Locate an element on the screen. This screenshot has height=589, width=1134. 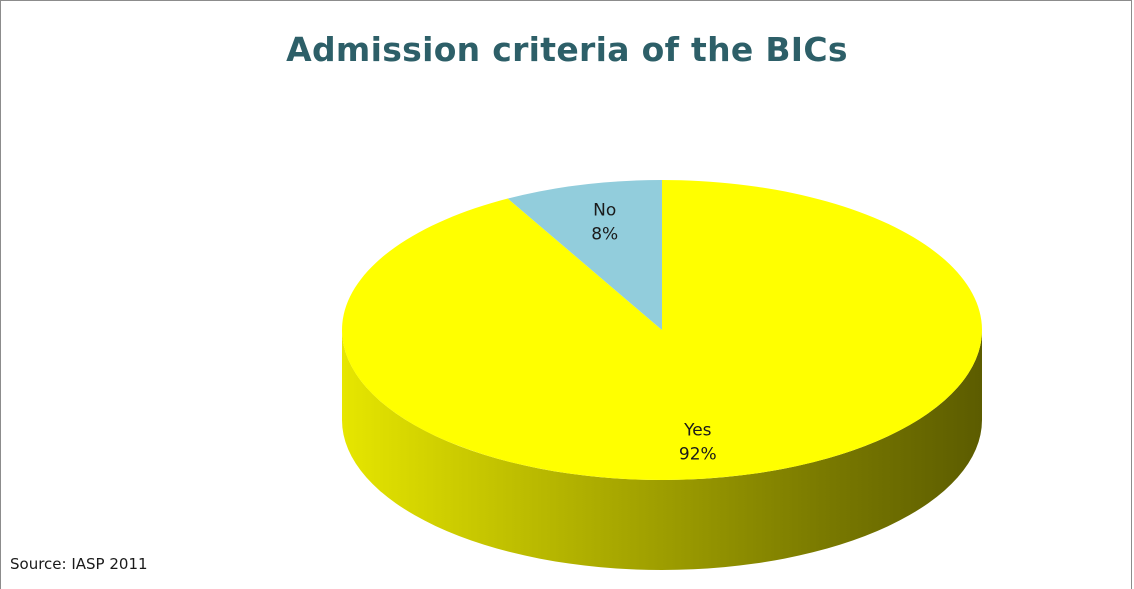
pie-slice-no is located at coordinates (584, 255).